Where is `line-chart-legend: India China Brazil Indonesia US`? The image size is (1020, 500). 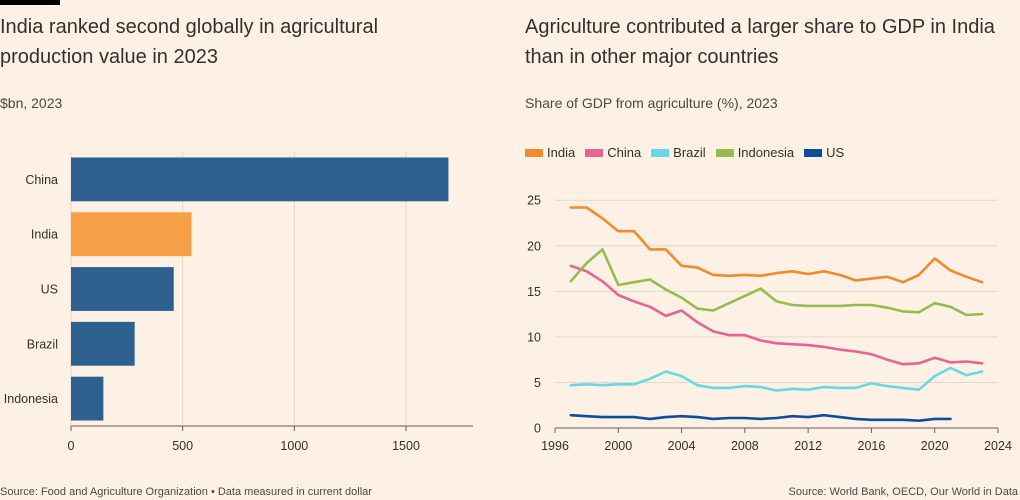 line-chart-legend: India China Brazil Indonesia US is located at coordinates (684, 152).